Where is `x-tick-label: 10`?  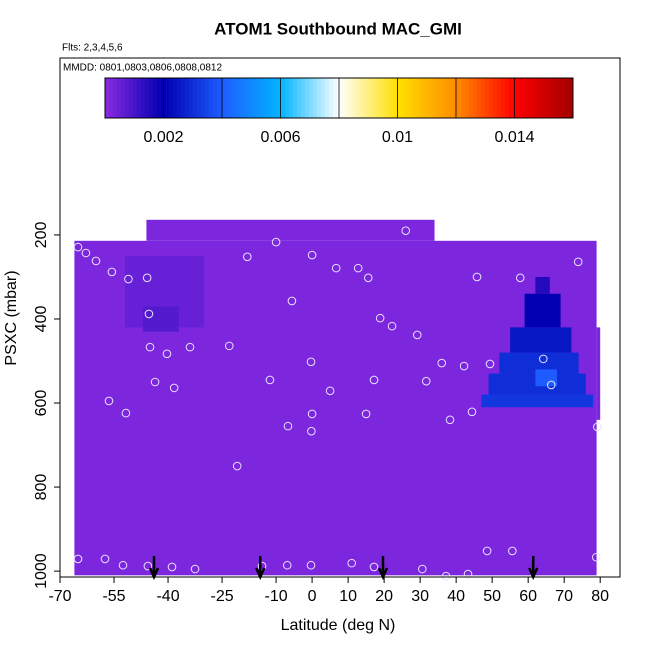
x-tick-label: 10 is located at coordinates (348, 596).